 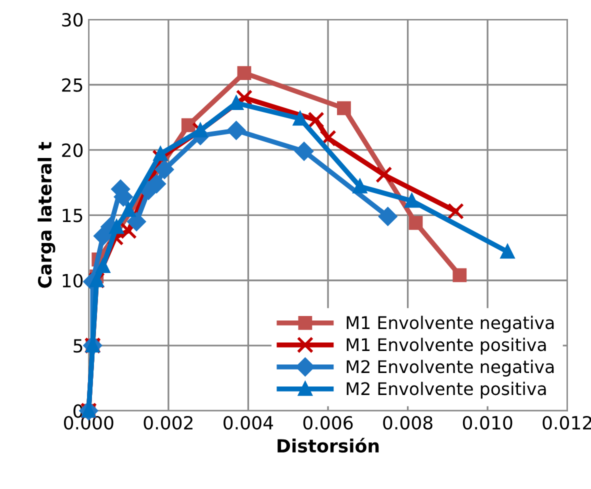 What do you see at coordinates (47, 215) in the screenshot?
I see `y-axis-title: Carga lateral t` at bounding box center [47, 215].